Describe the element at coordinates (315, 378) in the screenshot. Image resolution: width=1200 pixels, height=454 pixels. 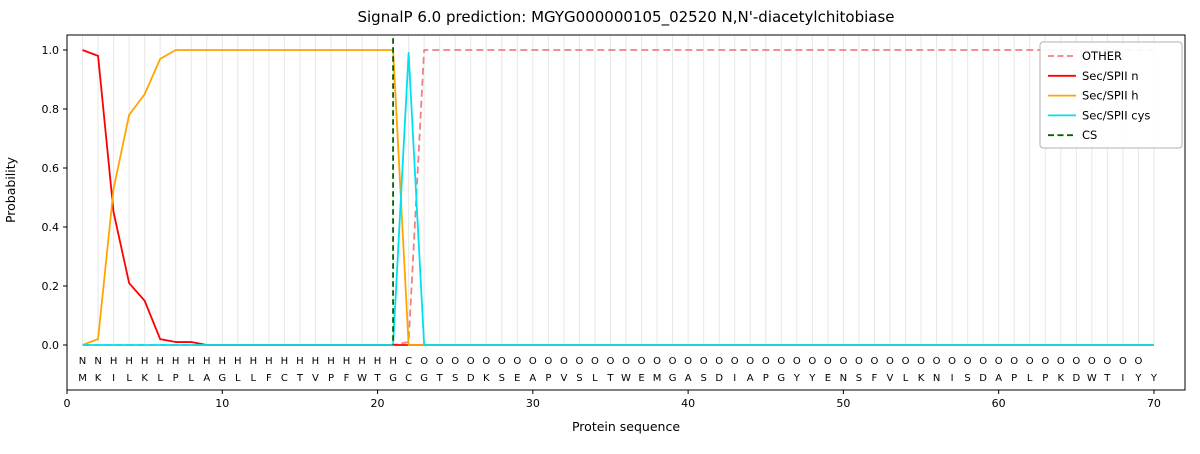
I see `residue-letter: V` at that location.